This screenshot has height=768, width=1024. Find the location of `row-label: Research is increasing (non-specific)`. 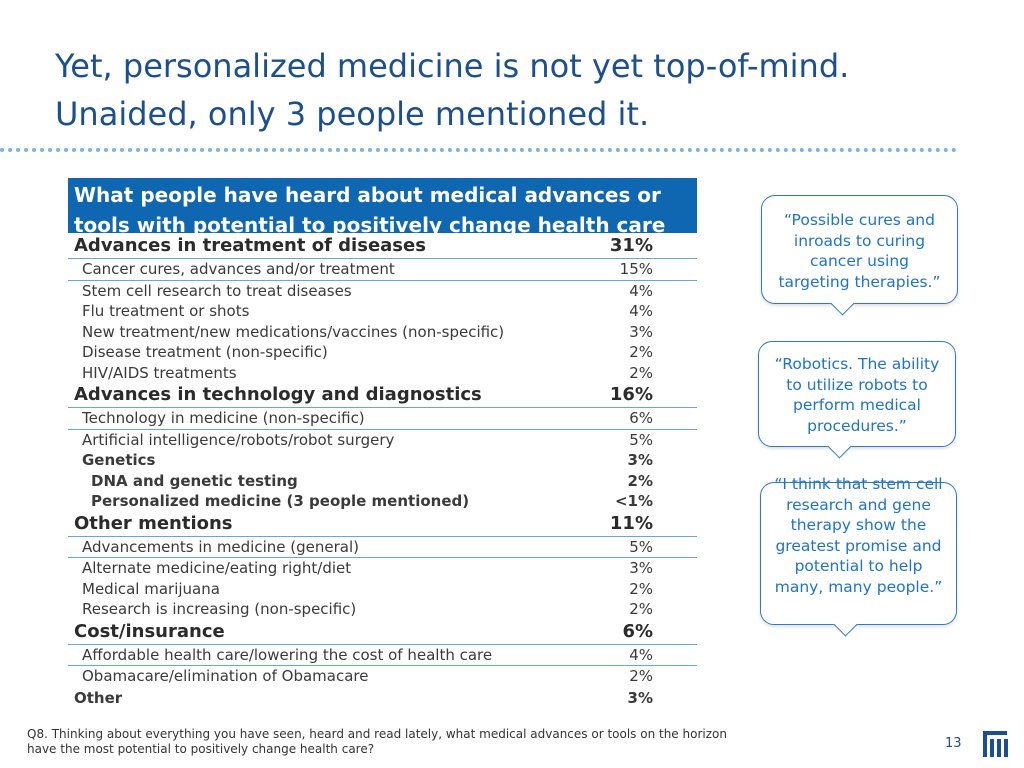

row-label: Research is increasing (non-specific) is located at coordinates (219, 609).